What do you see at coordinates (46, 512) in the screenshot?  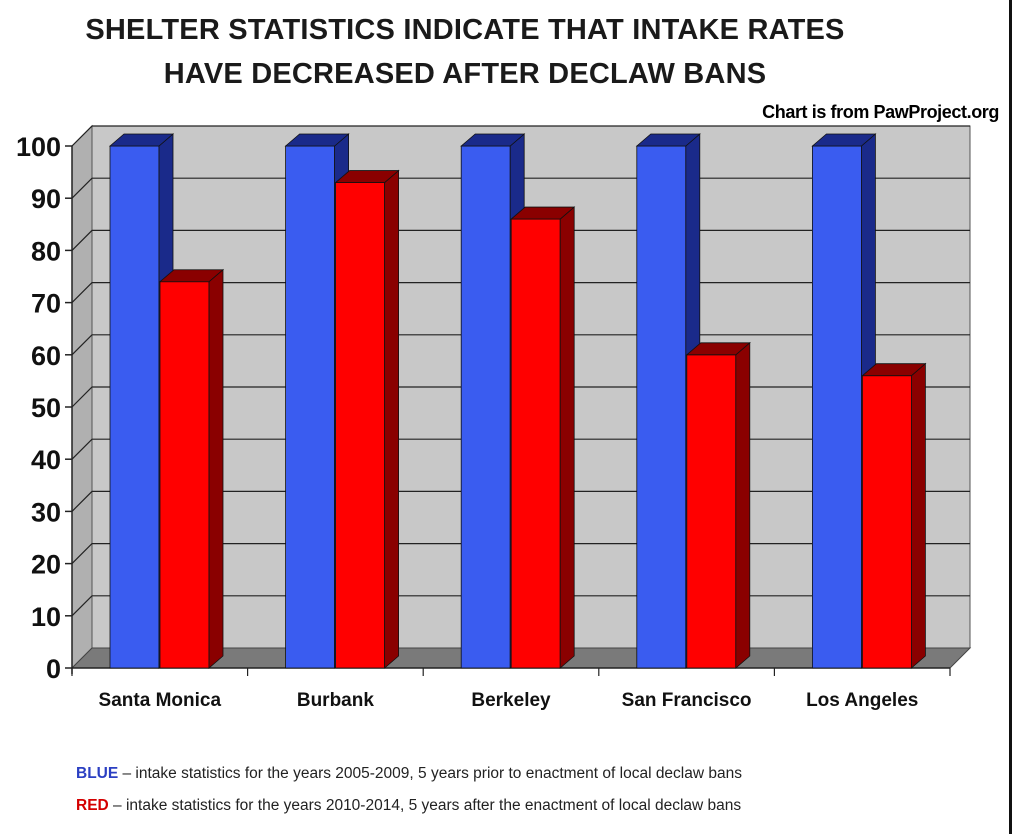 I see `y-tick-label: 30` at bounding box center [46, 512].